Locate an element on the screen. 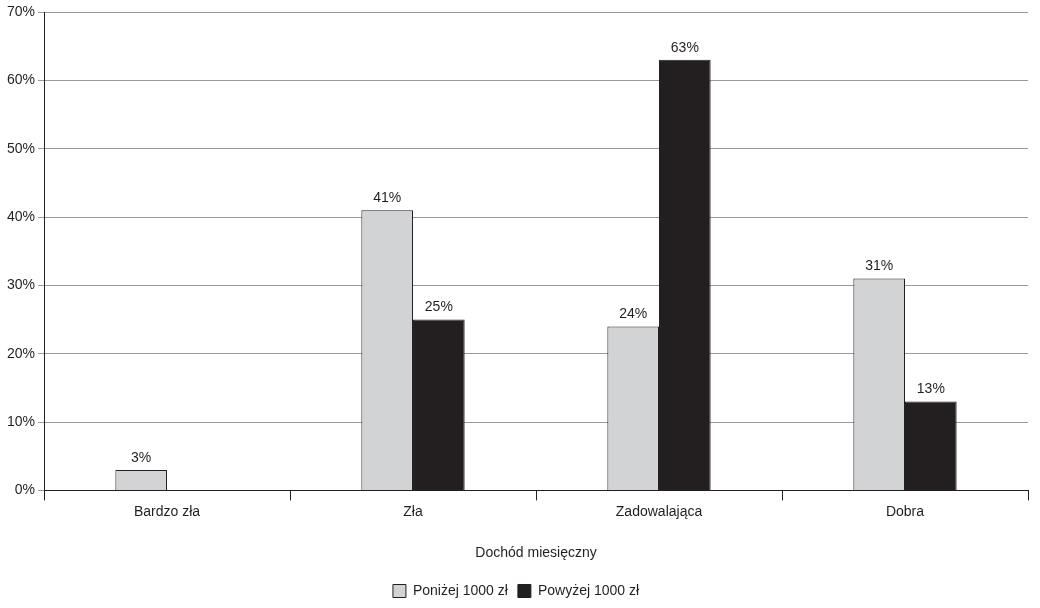 The width and height of the screenshot is (1040, 608). data-label: 63% is located at coordinates (684, 46).